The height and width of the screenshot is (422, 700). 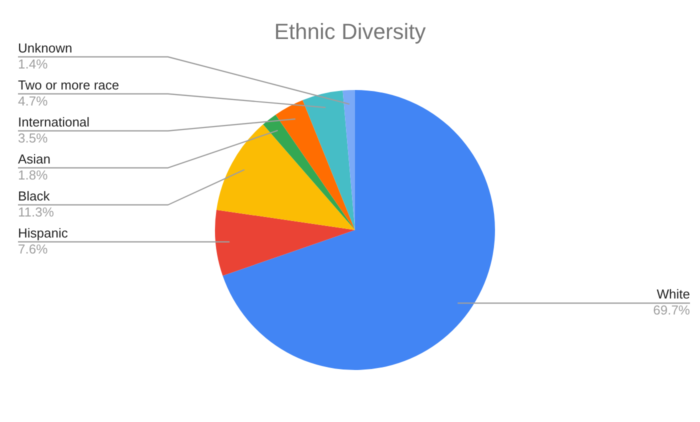 What do you see at coordinates (33, 100) in the screenshot?
I see `data-label: 4.7%` at bounding box center [33, 100].